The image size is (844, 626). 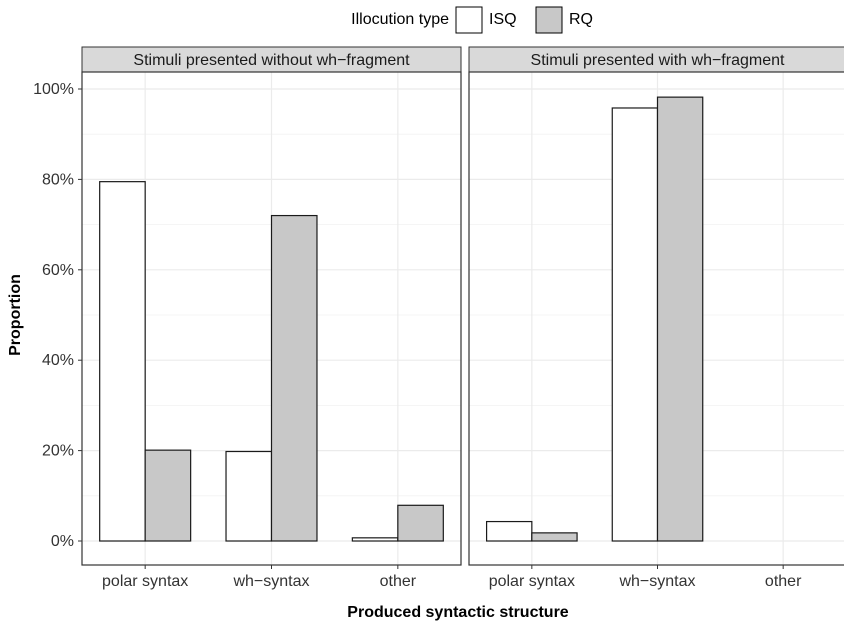 I want to click on panel-strip-label: Stimuli presented without wh−fragment, so click(x=271, y=60).